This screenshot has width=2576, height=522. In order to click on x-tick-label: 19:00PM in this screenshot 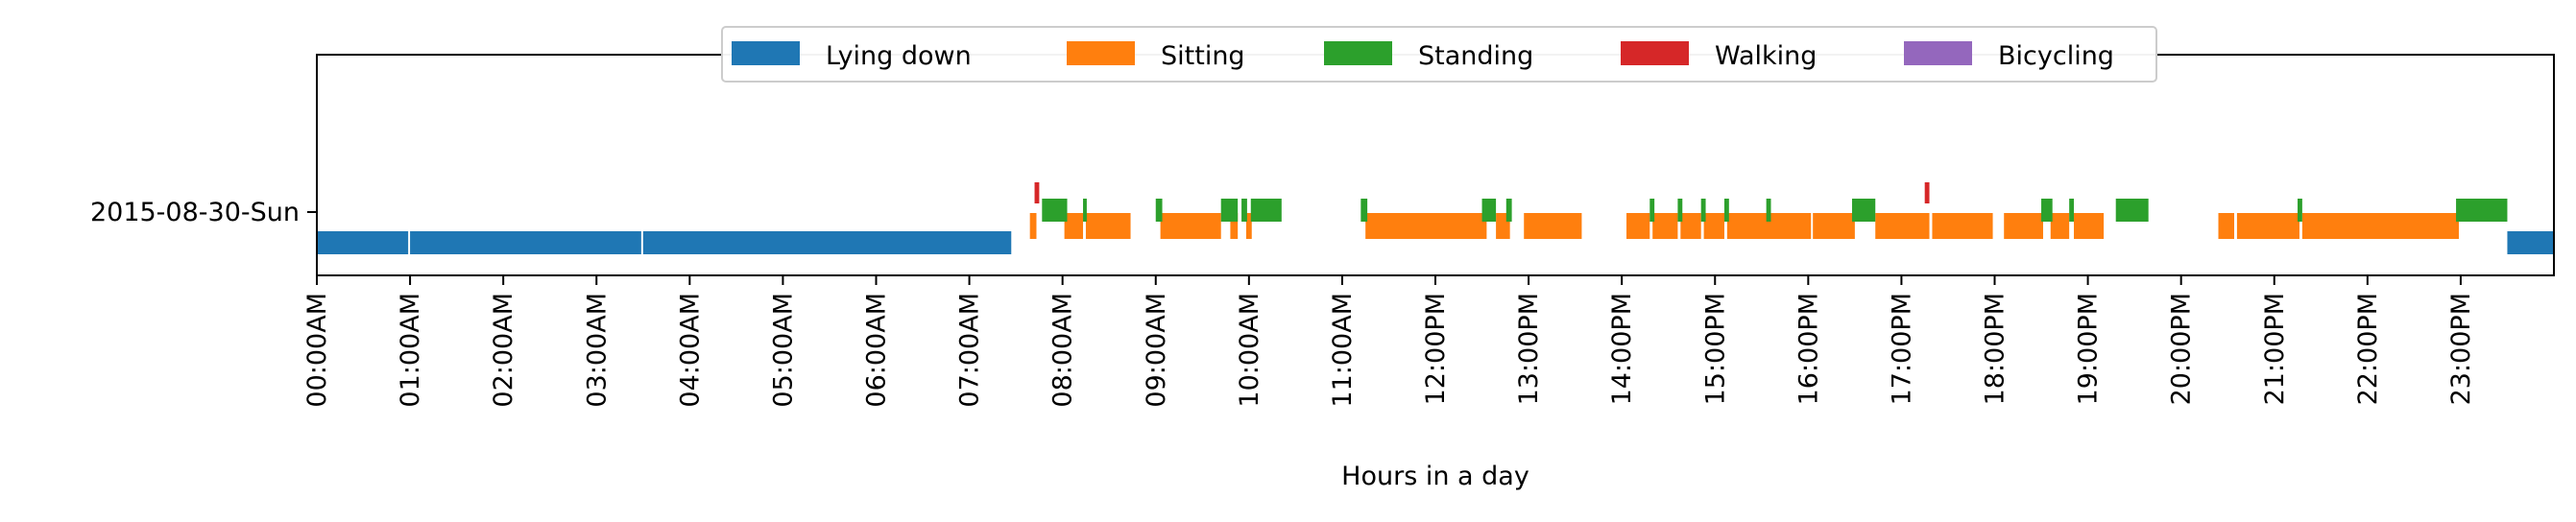, I will do `click(2089, 349)`.